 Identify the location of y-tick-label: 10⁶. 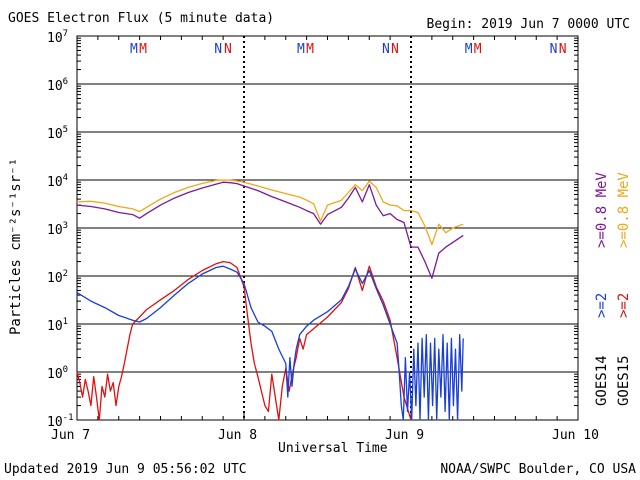
(57, 85).